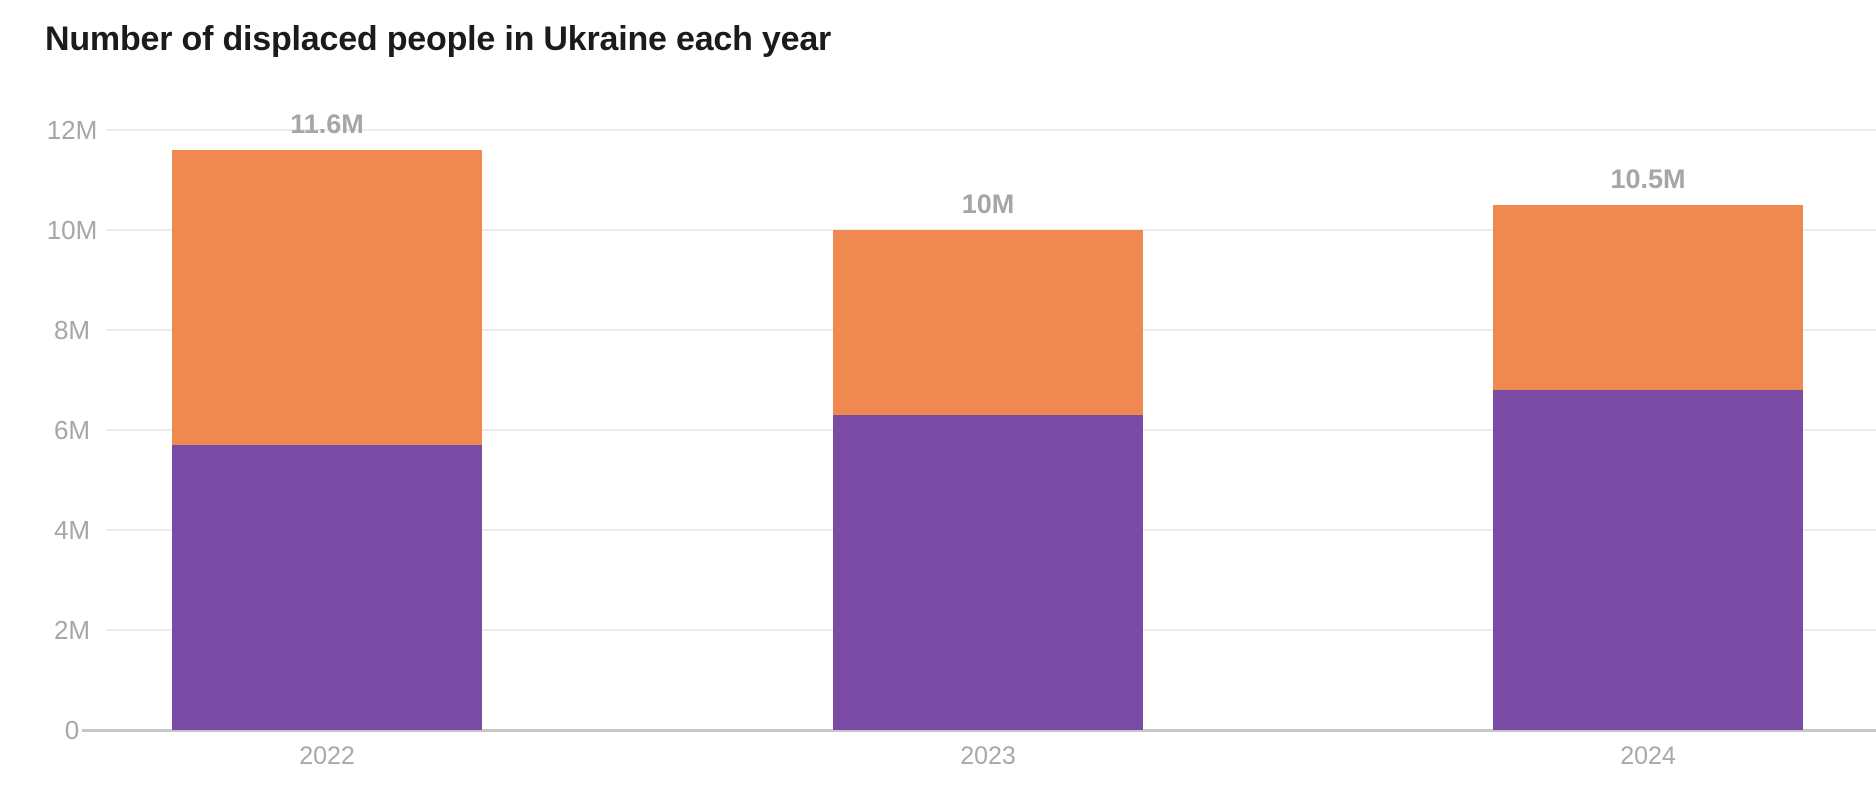 The width and height of the screenshot is (1876, 810). What do you see at coordinates (991, 130) in the screenshot?
I see `gridline-12M` at bounding box center [991, 130].